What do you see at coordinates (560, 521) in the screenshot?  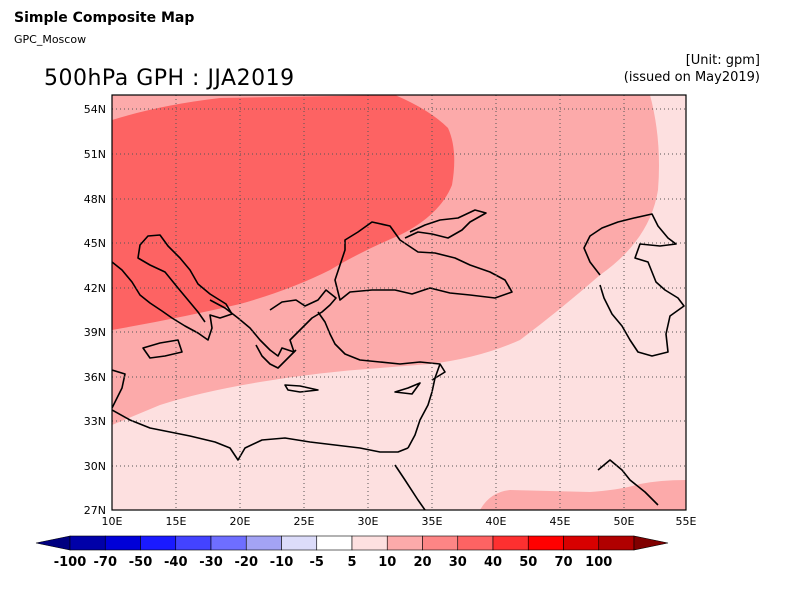 I see `lon-tick: 45E` at bounding box center [560, 521].